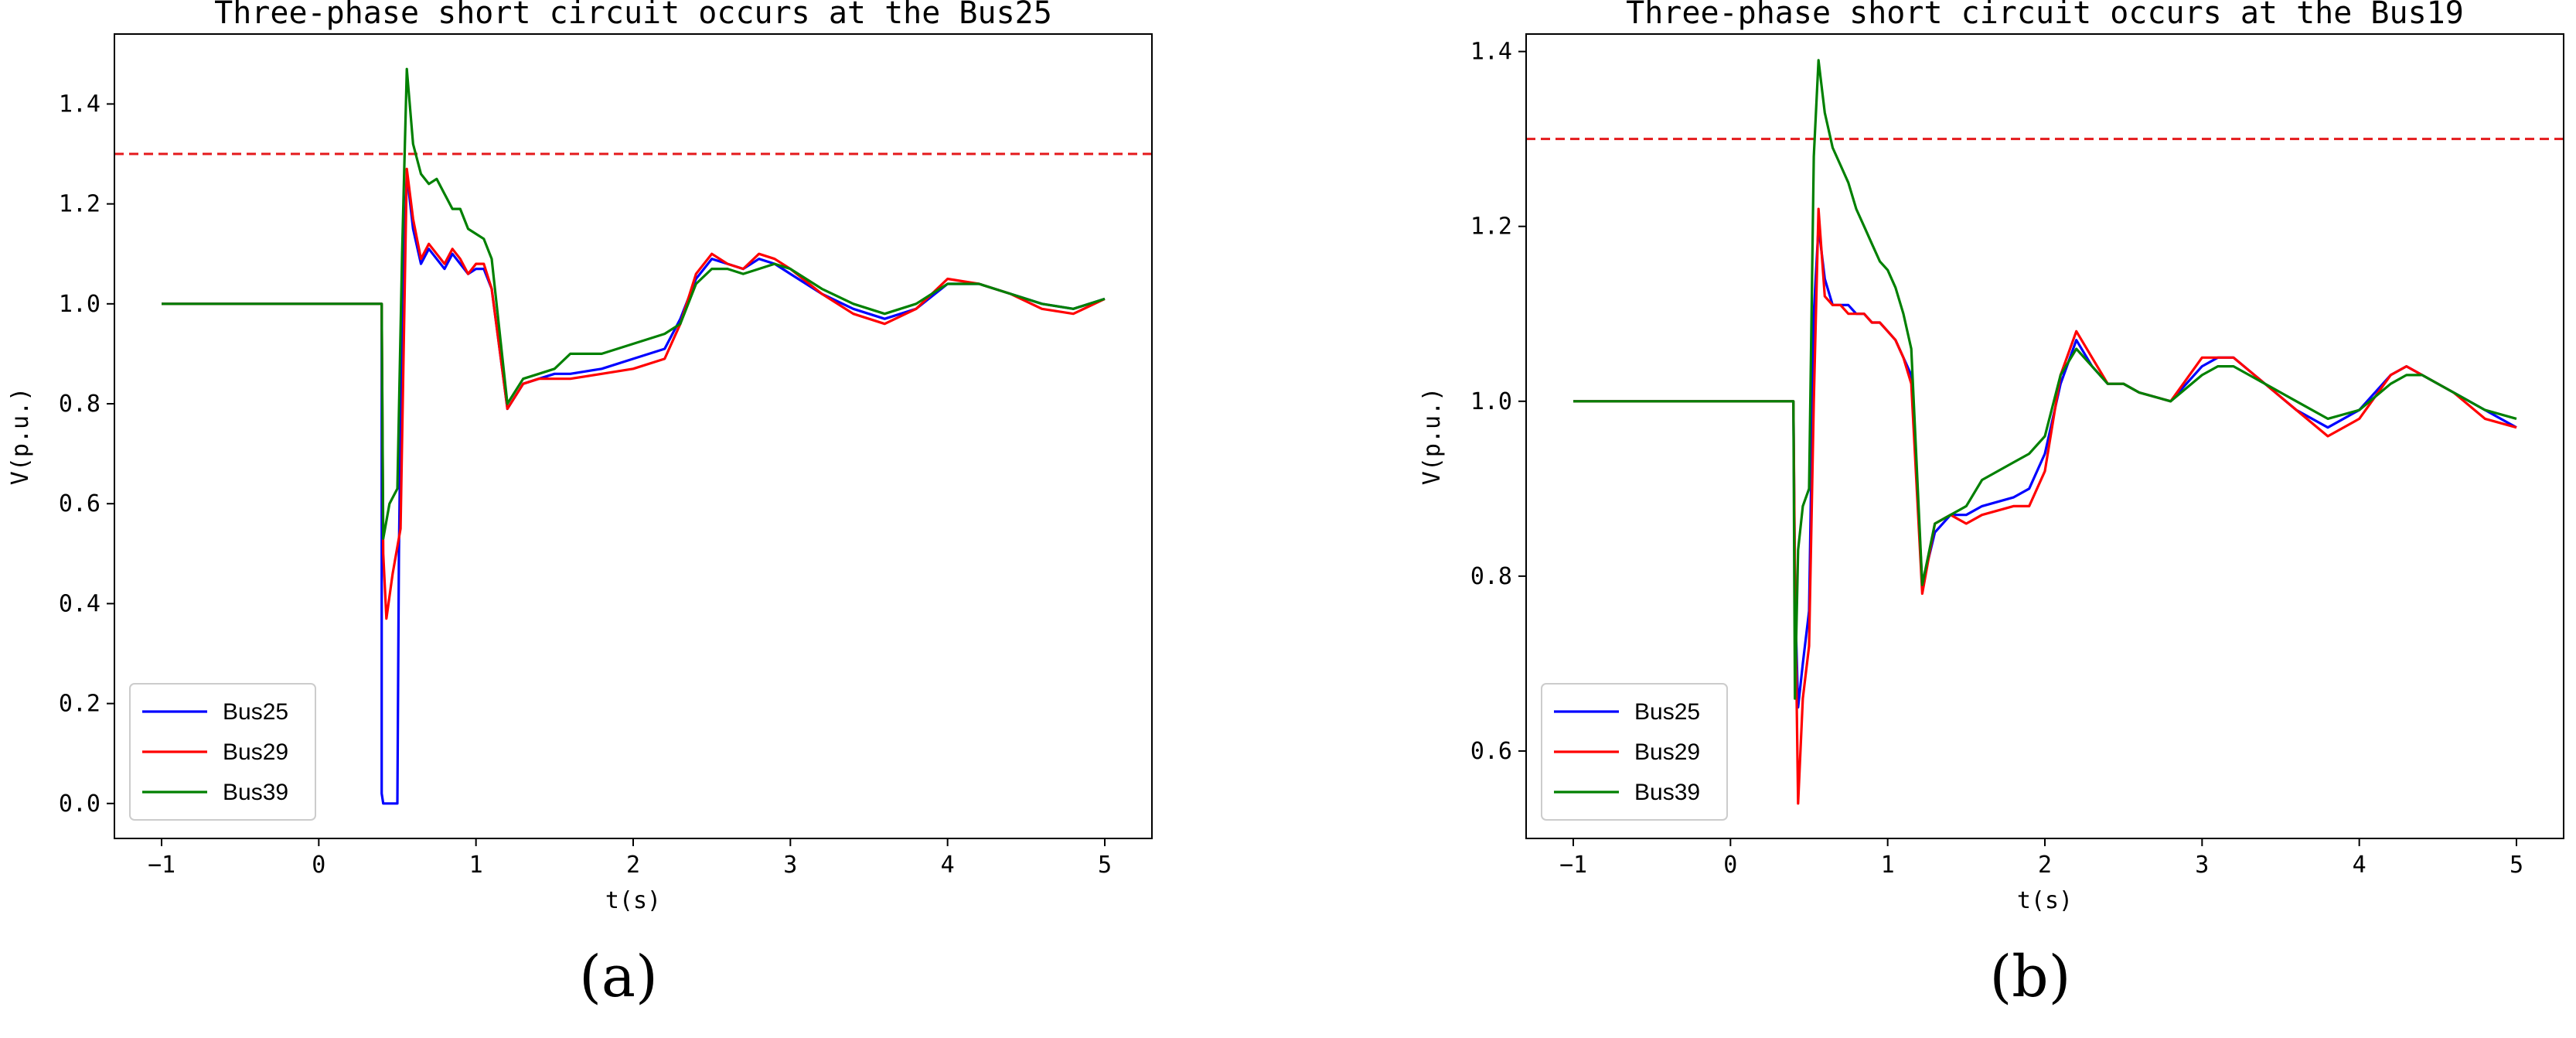 This screenshot has width=2576, height=1038. What do you see at coordinates (2030, 977) in the screenshot?
I see `figure-label-b: (b)` at bounding box center [2030, 977].